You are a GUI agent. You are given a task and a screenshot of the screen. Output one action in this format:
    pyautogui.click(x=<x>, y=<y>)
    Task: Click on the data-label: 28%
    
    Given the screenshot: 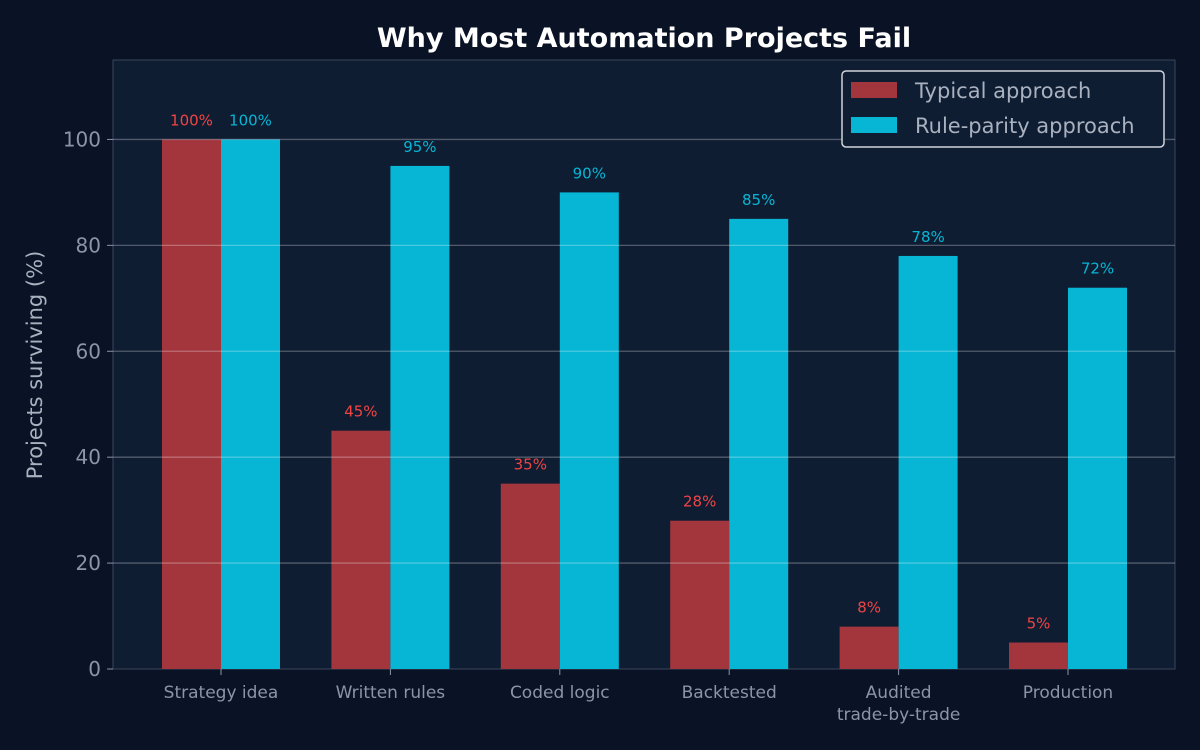 What is the action you would take?
    pyautogui.click(x=699, y=502)
    